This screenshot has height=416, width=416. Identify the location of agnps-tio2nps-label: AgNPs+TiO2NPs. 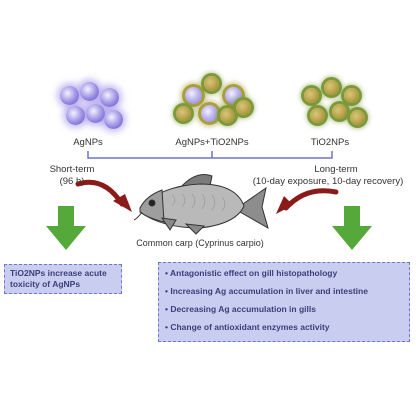
(212, 142).